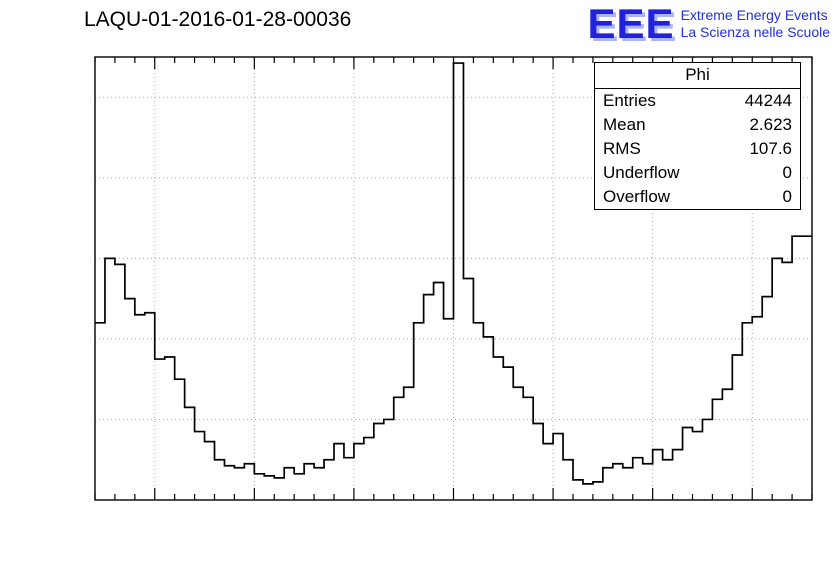 The height and width of the screenshot is (572, 836). Describe the element at coordinates (697, 76) in the screenshot. I see `stats-box-title: Phi` at that location.